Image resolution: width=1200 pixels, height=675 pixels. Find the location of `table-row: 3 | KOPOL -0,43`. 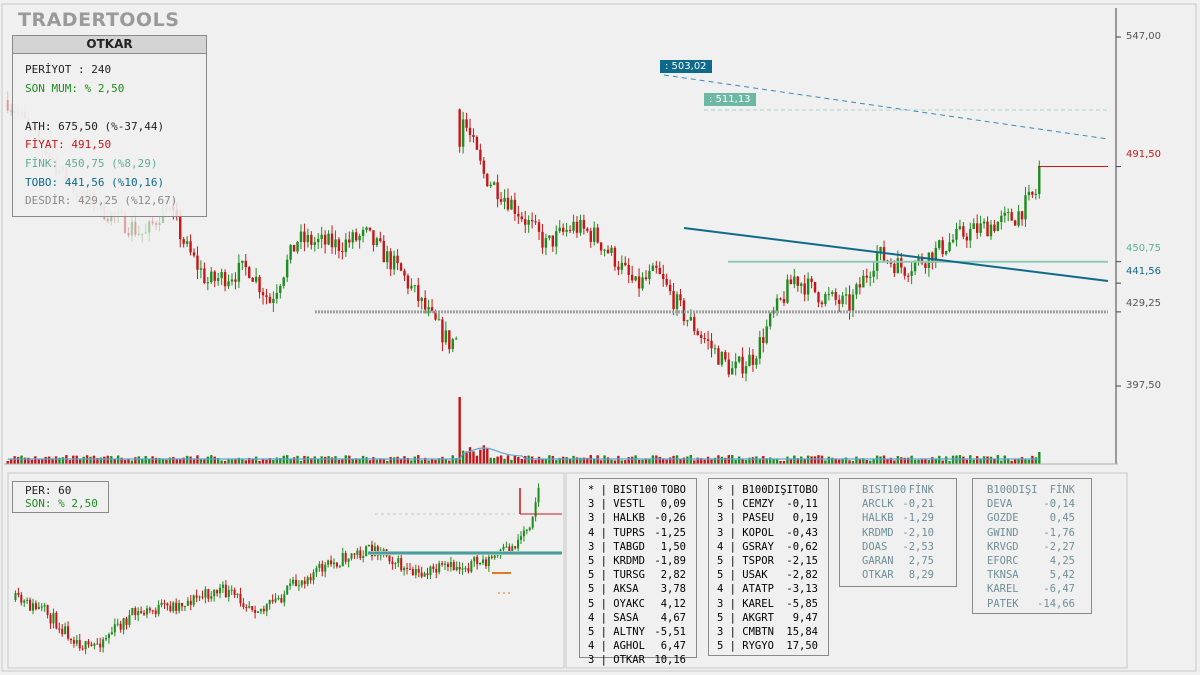

table-row: 3 | KOPOL -0,43 is located at coordinates (768, 533).